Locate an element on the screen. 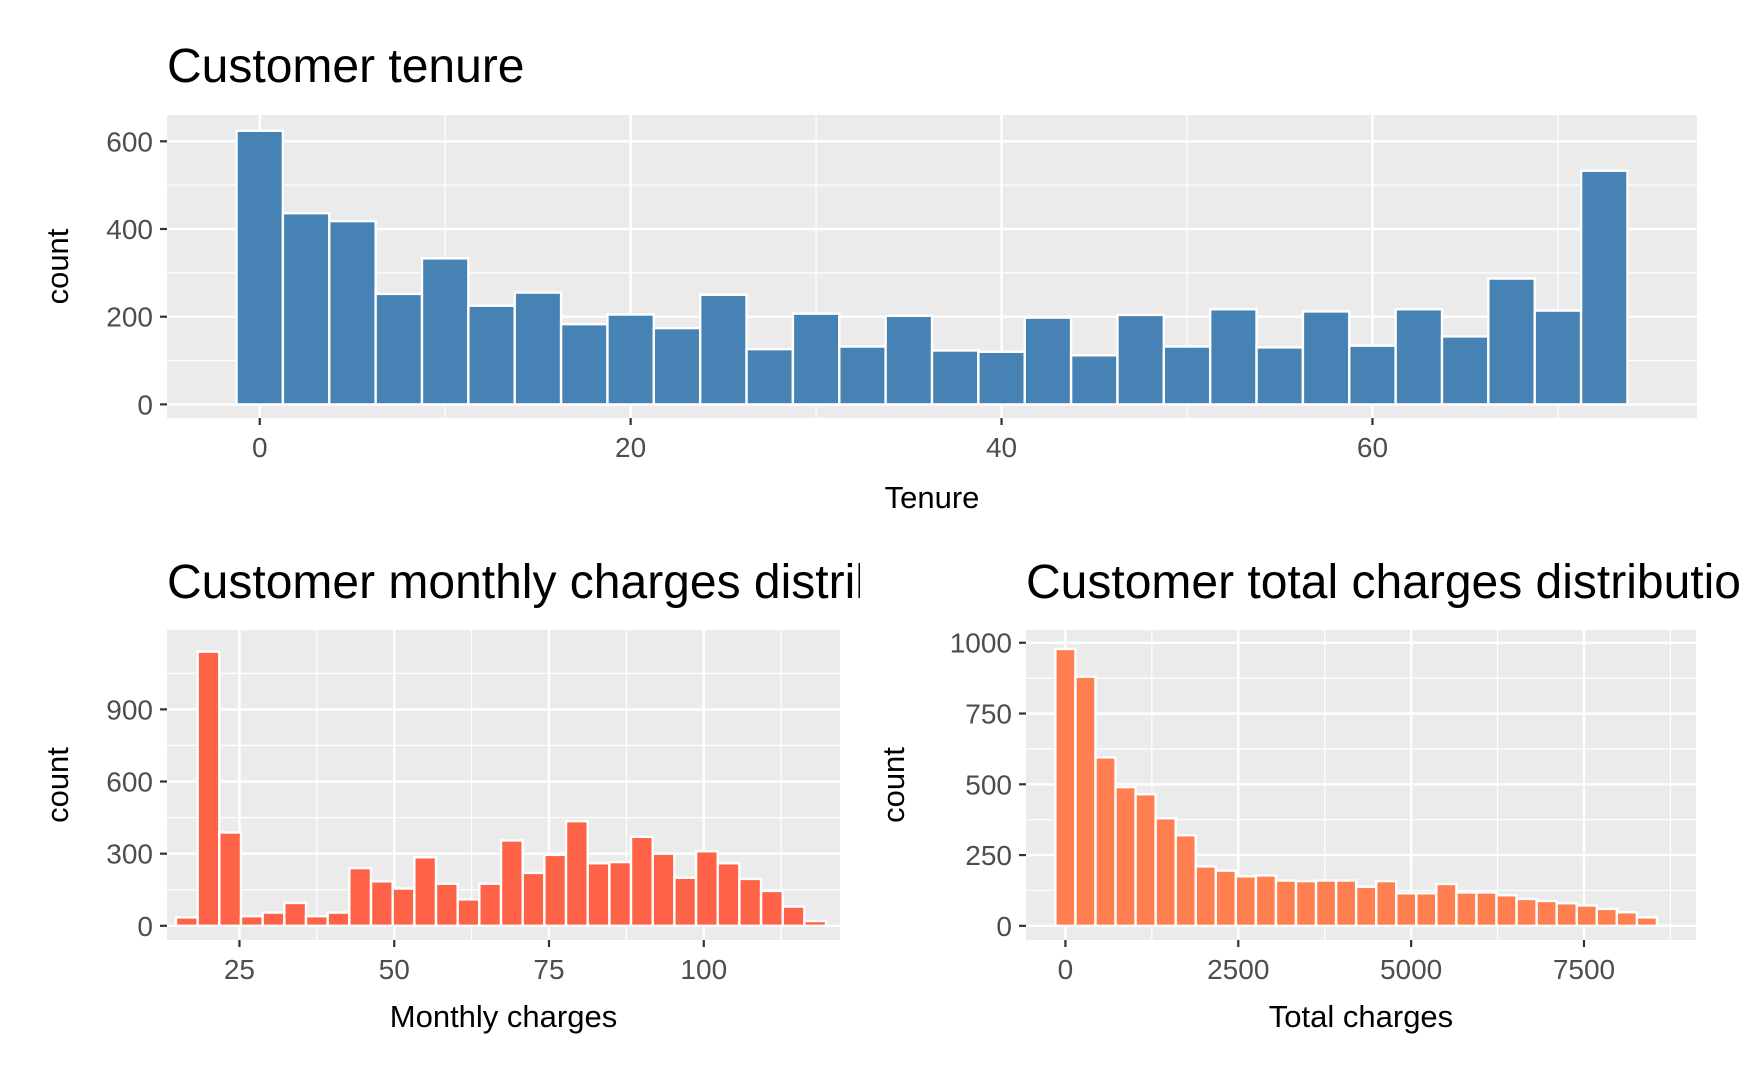  y-tick-label: 300 is located at coordinates (129, 854).